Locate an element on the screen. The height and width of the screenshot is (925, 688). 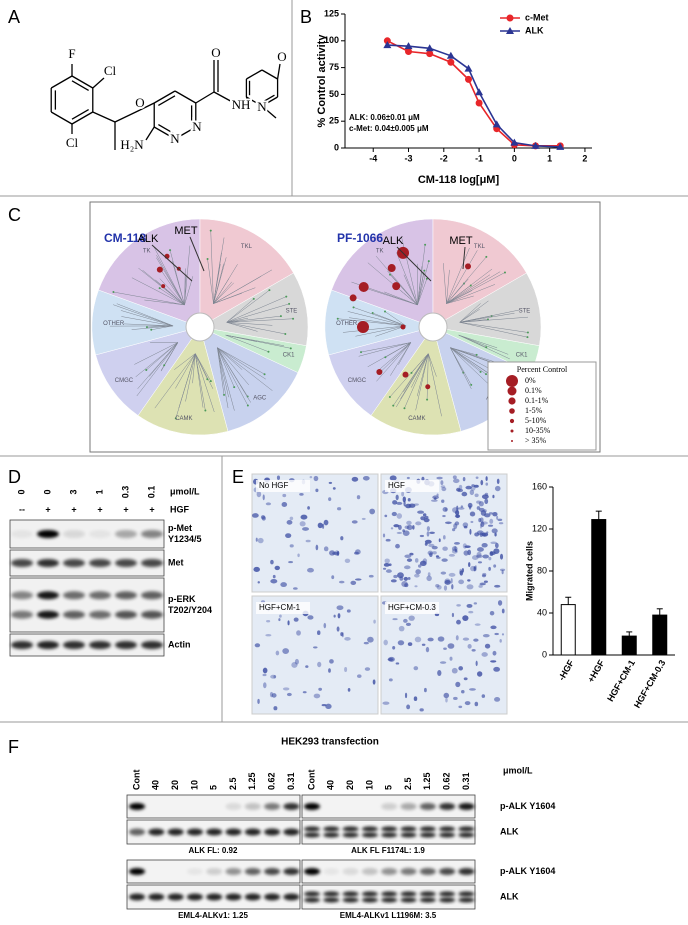
x-tick-label: -3 is located at coordinates (409, 158).